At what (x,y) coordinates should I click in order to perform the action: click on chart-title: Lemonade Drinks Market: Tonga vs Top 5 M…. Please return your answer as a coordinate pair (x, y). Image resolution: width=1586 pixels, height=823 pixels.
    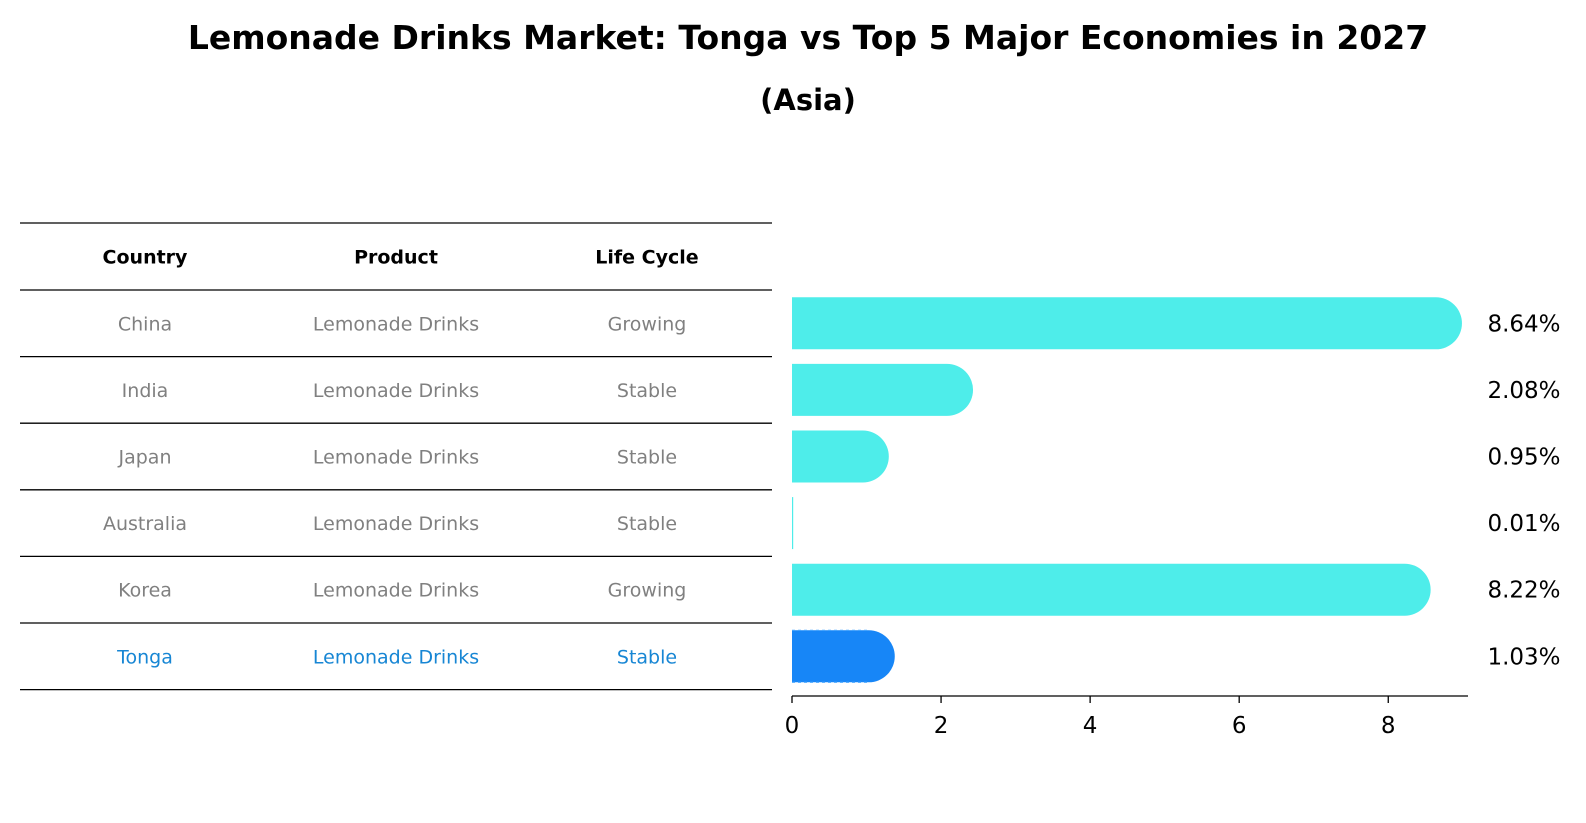
    Looking at the image, I should click on (808, 37).